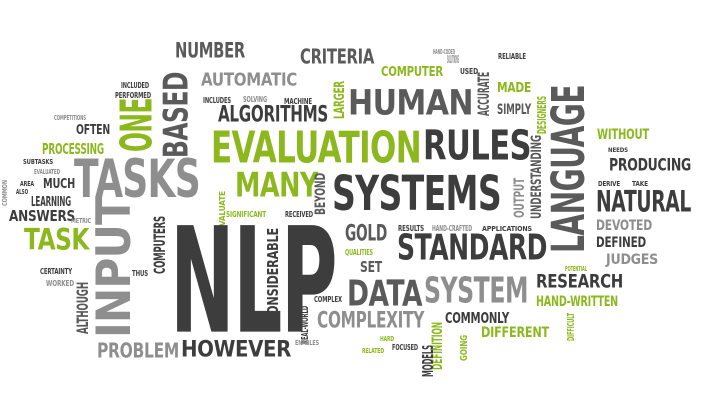 Image resolution: width=724 pixels, height=407 pixels. I want to click on word-many: MANY, so click(277, 186).